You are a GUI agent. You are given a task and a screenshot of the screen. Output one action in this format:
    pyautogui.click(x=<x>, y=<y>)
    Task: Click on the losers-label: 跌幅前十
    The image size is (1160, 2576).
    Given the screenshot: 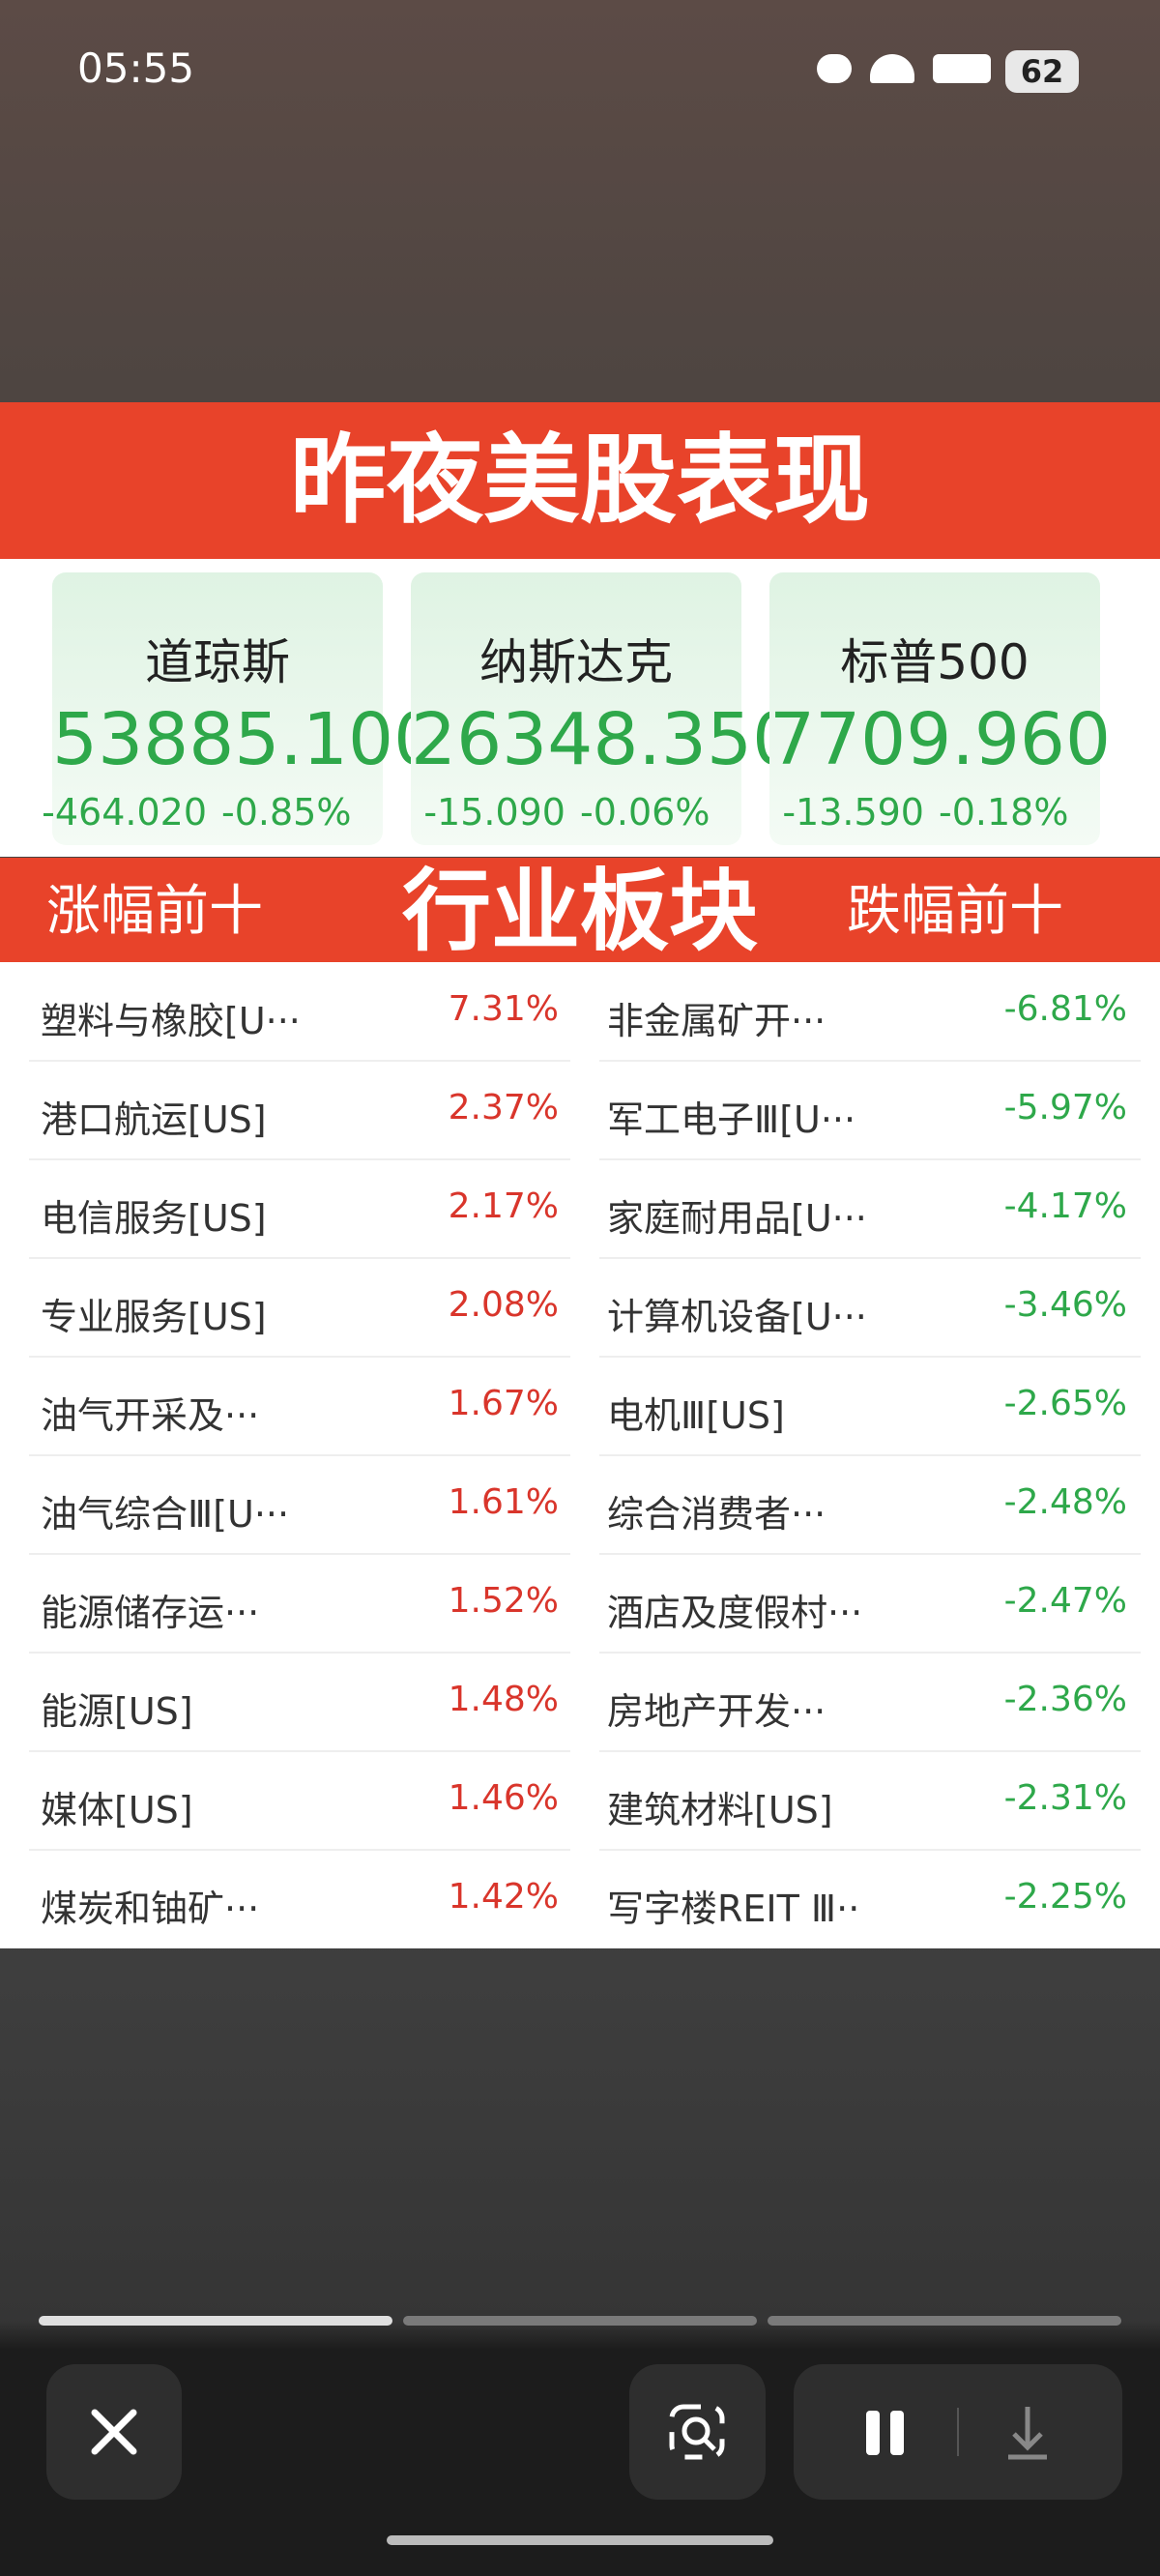 What is the action you would take?
    pyautogui.click(x=955, y=911)
    